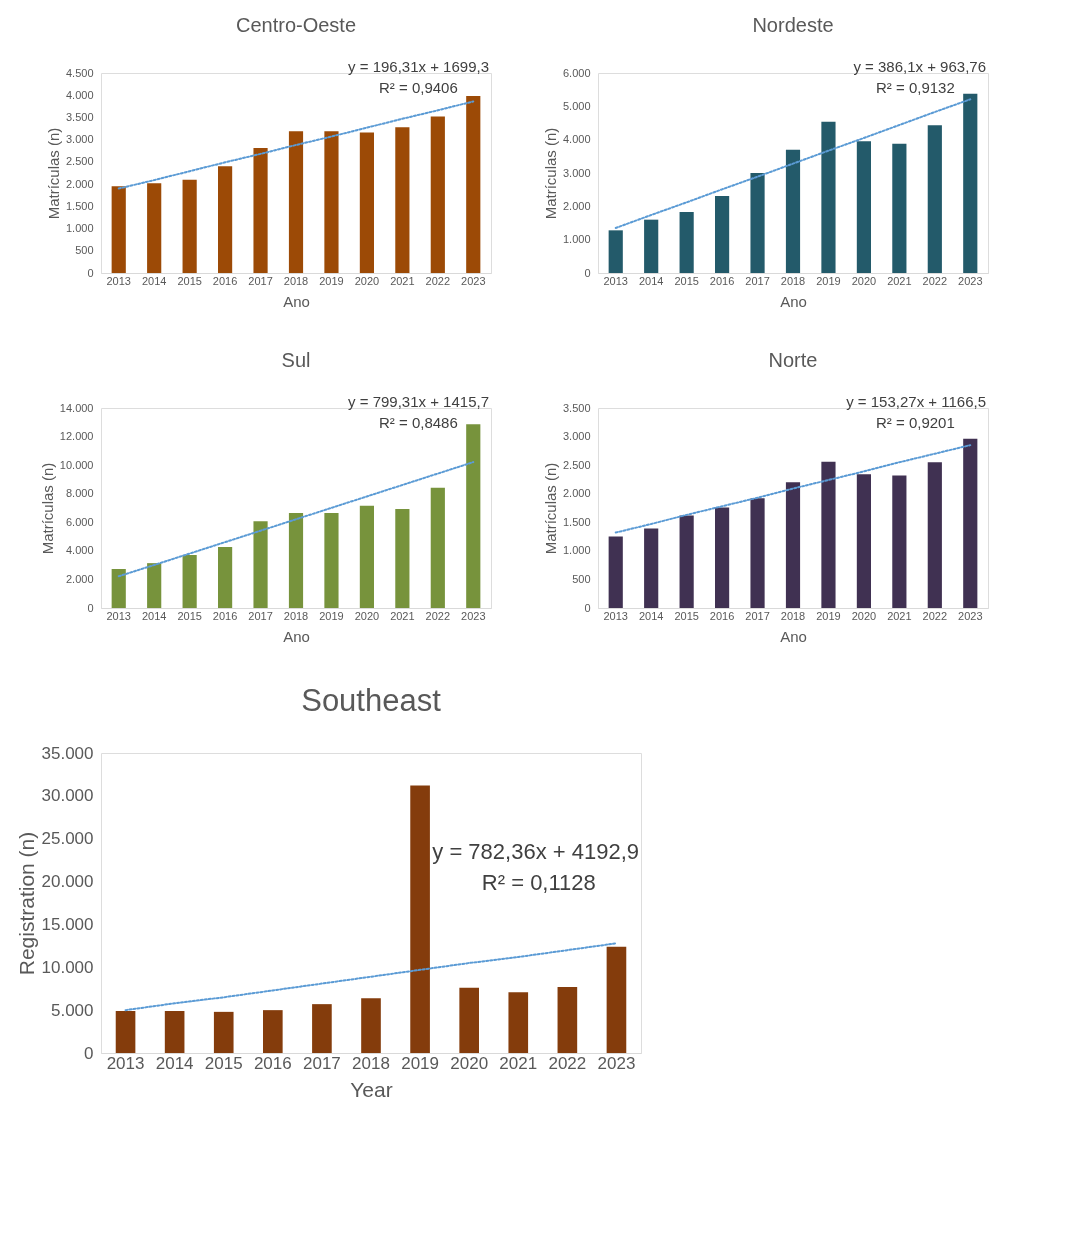 The height and width of the screenshot is (1235, 1084). I want to click on annotation: y = 799,31x + 1415,7, so click(418, 401).